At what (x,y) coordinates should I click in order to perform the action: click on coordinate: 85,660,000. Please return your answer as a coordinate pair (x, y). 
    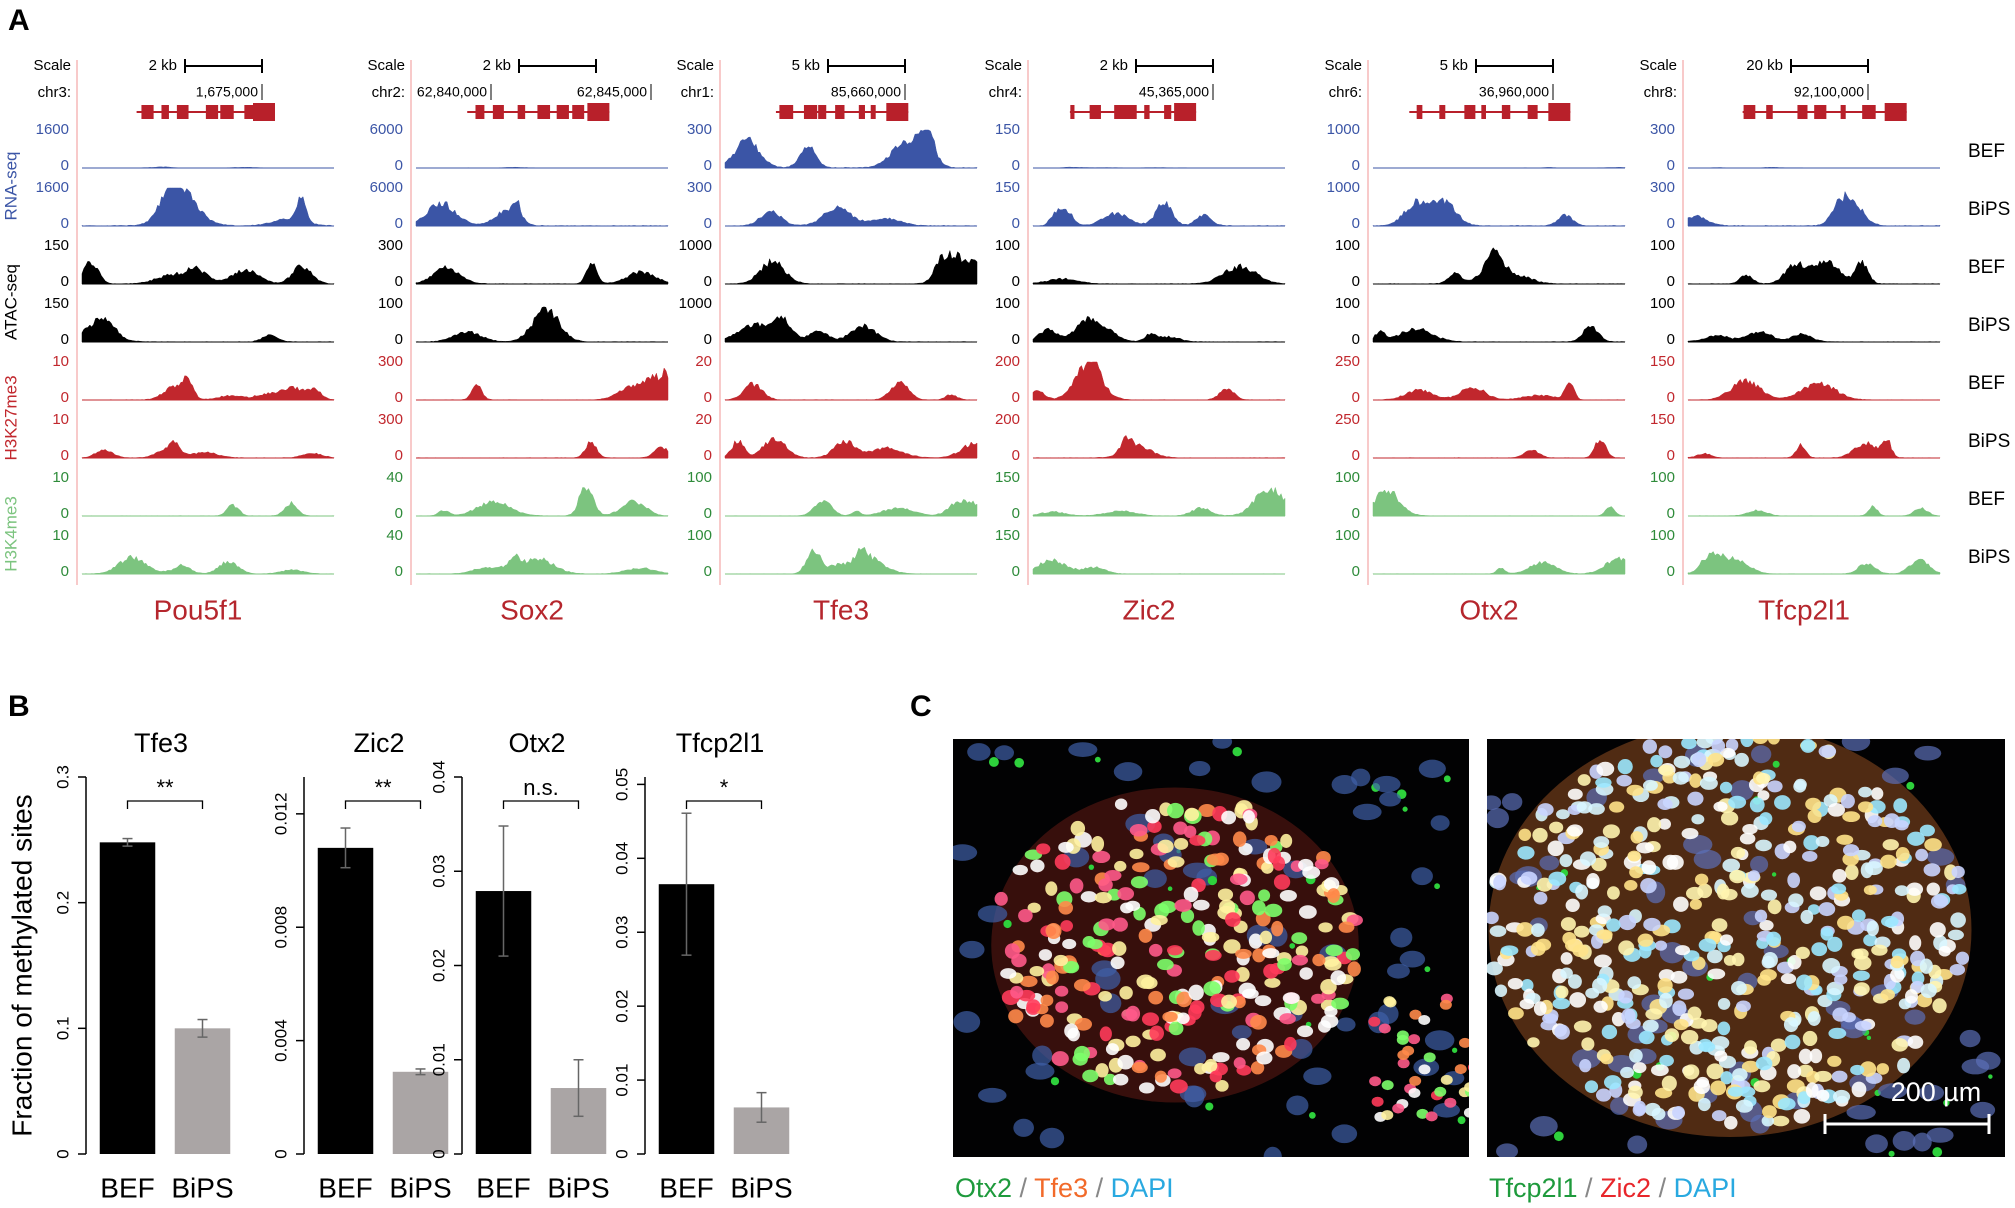
    Looking at the image, I should click on (866, 92).